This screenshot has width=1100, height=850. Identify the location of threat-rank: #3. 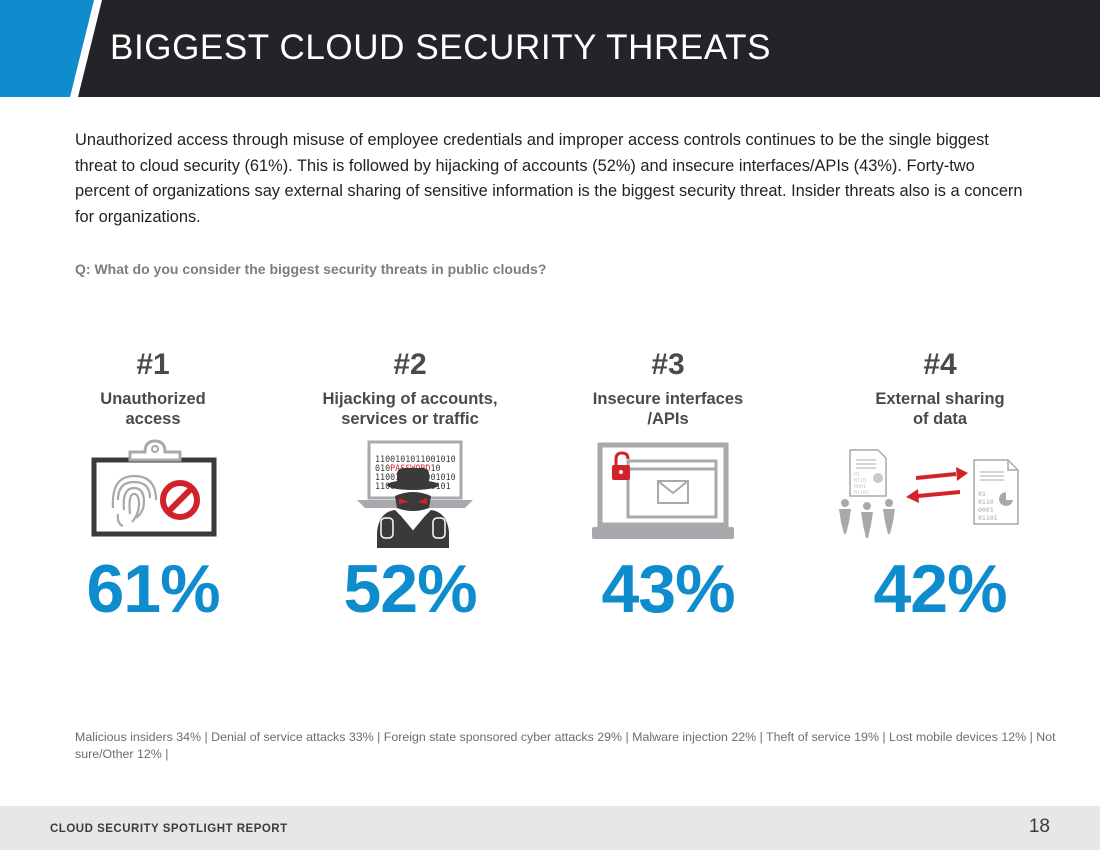
(668, 364).